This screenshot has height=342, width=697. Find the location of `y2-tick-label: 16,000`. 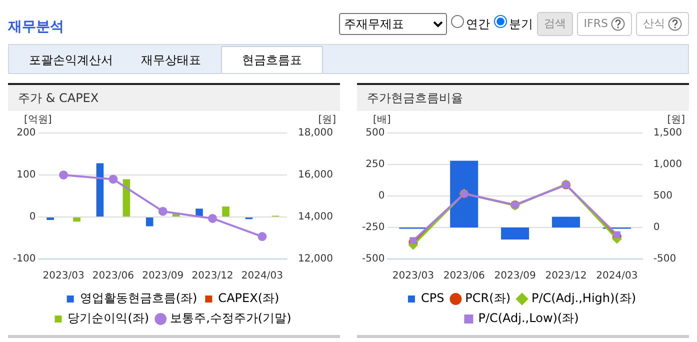

y2-tick-label: 16,000 is located at coordinates (316, 175).